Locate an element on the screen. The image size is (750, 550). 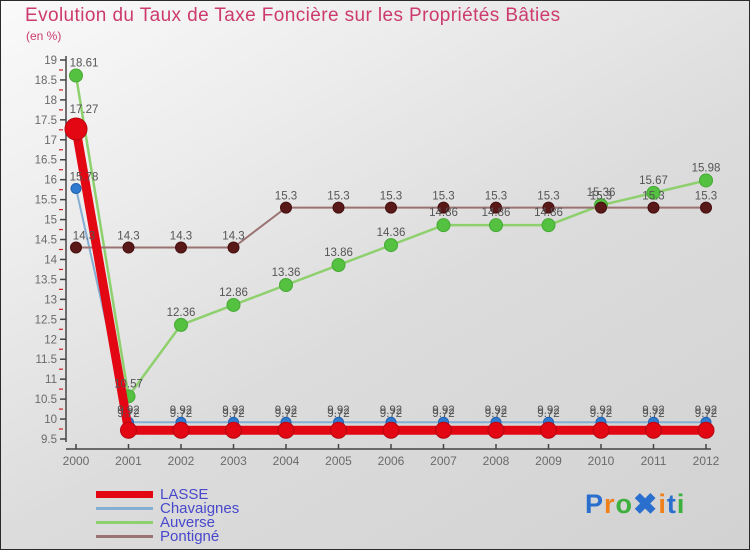
x-tick-label: 2003 is located at coordinates (233, 461).